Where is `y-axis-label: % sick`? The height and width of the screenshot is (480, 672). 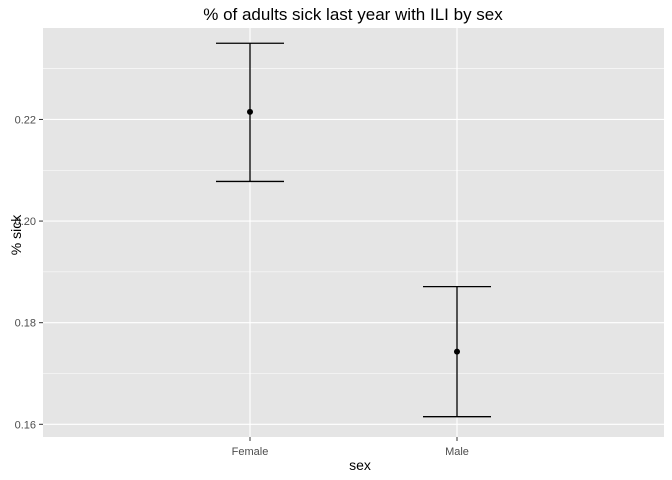 y-axis-label: % sick is located at coordinates (16, 234).